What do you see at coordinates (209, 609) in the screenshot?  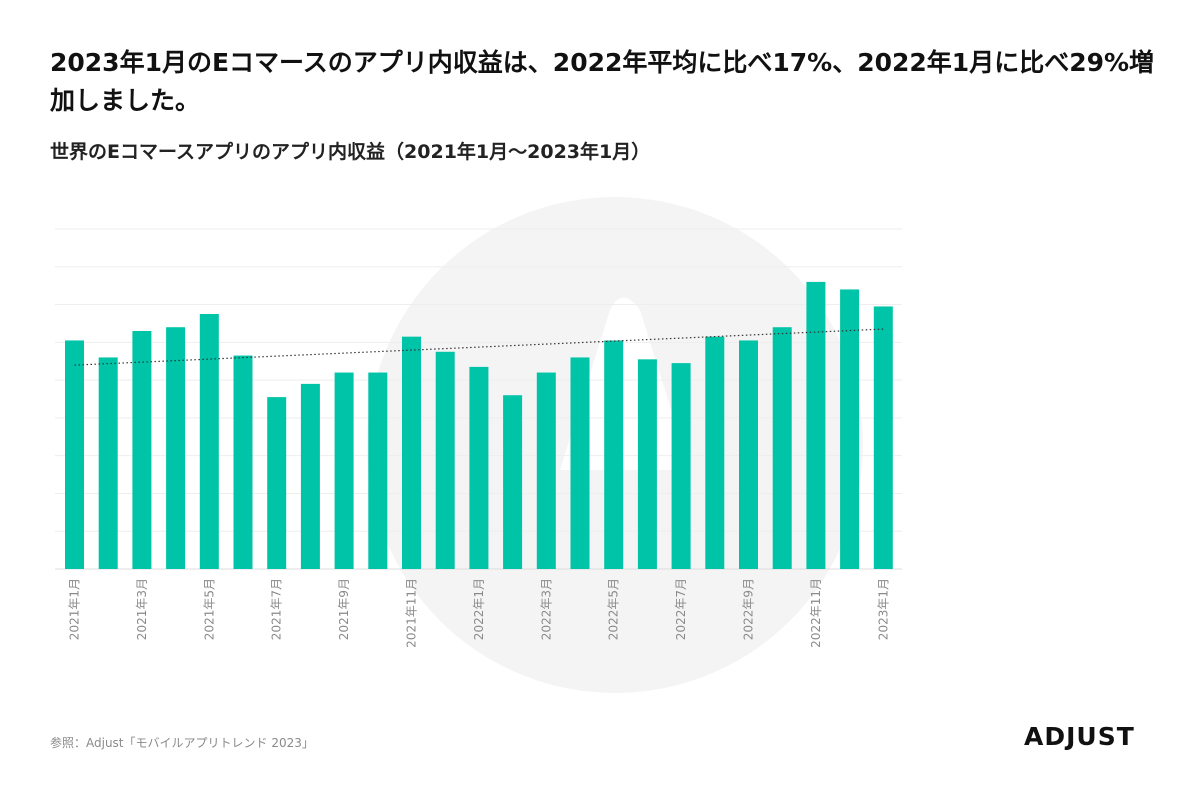 I see `x-tick-label: 2021年5月` at bounding box center [209, 609].